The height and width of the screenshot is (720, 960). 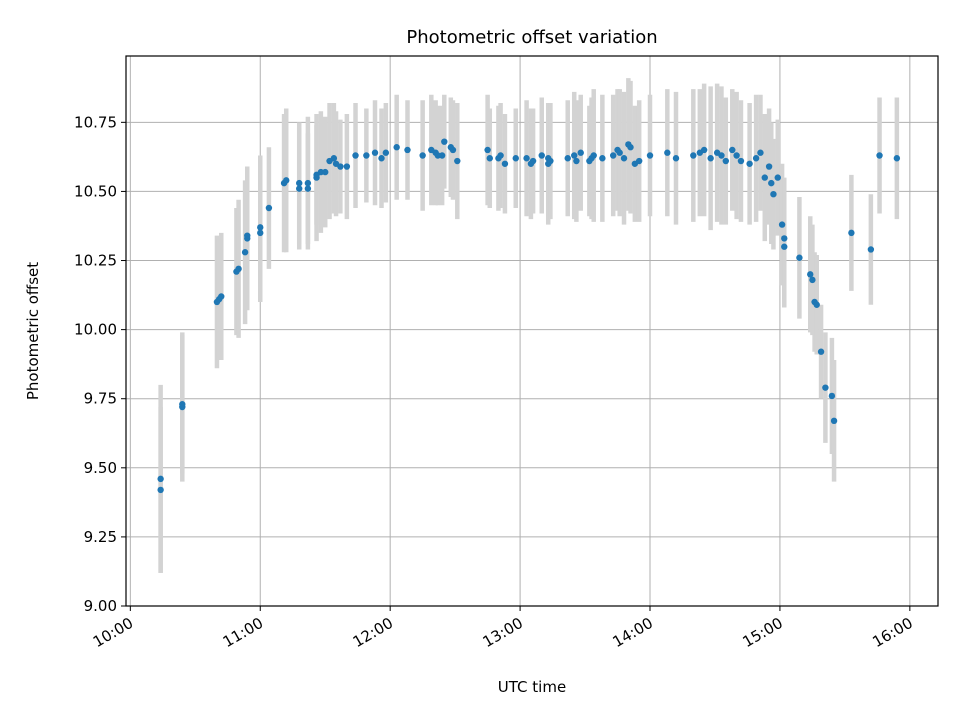 I want to click on y-tick-label: 9.75, so click(x=100, y=399).